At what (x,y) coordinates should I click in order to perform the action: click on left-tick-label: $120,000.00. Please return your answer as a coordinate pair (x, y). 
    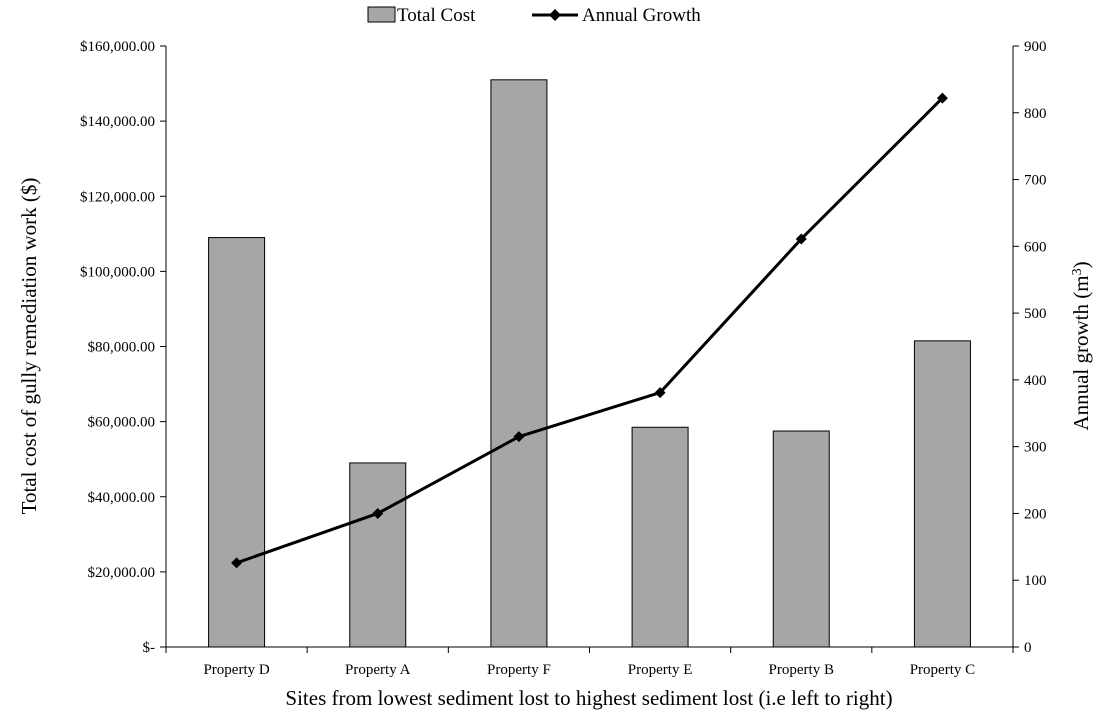
    Looking at the image, I should click on (117, 197).